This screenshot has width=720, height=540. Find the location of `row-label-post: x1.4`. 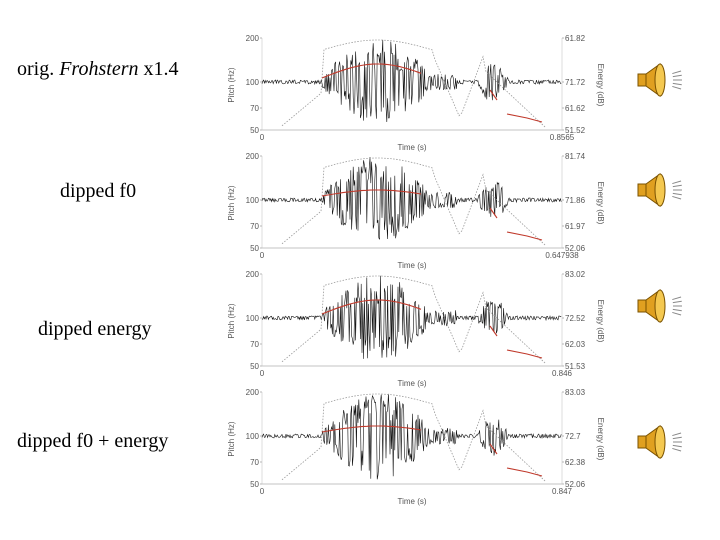

row-label-post: x1.4 is located at coordinates (158, 69).